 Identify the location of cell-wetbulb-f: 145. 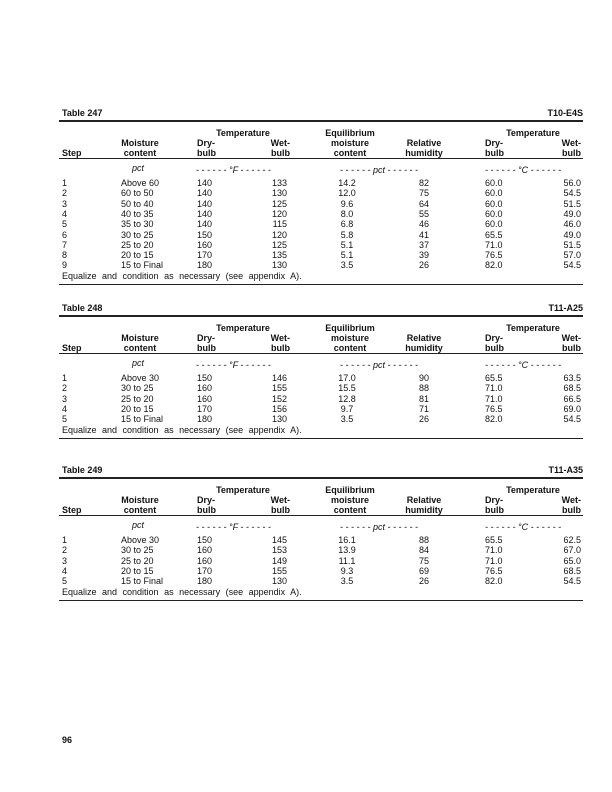
(279, 540).